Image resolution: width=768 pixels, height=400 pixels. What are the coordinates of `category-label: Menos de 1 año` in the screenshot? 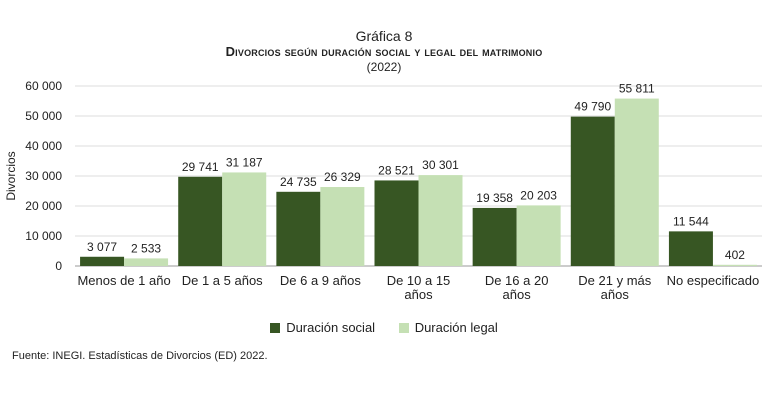 It's located at (123, 280).